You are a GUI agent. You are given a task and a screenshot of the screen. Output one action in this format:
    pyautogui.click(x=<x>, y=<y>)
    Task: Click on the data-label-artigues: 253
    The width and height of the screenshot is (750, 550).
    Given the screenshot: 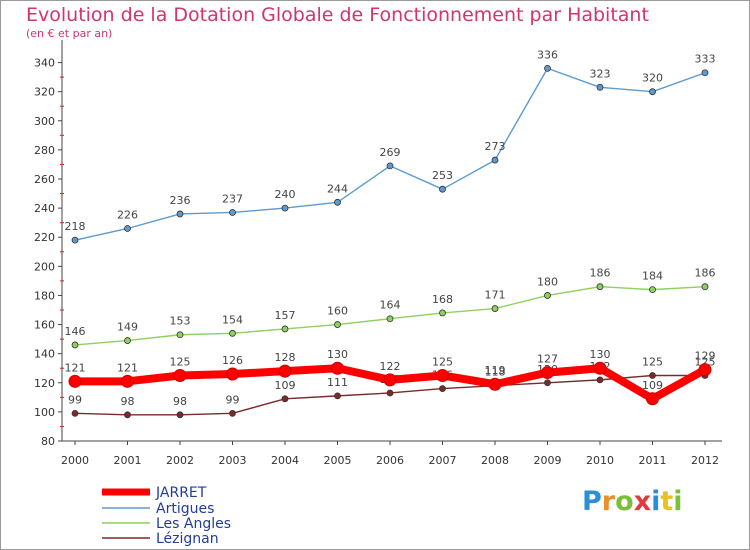 What is the action you would take?
    pyautogui.click(x=442, y=175)
    